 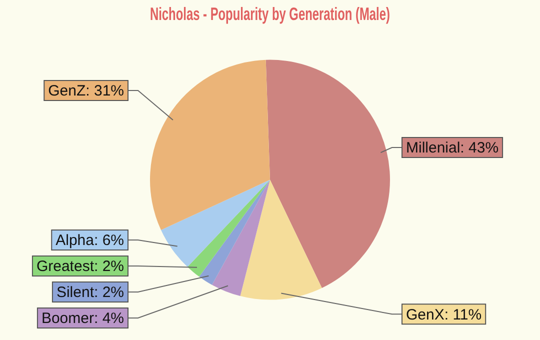 I want to click on slice-label: Millenial: 43%, so click(x=452, y=148).